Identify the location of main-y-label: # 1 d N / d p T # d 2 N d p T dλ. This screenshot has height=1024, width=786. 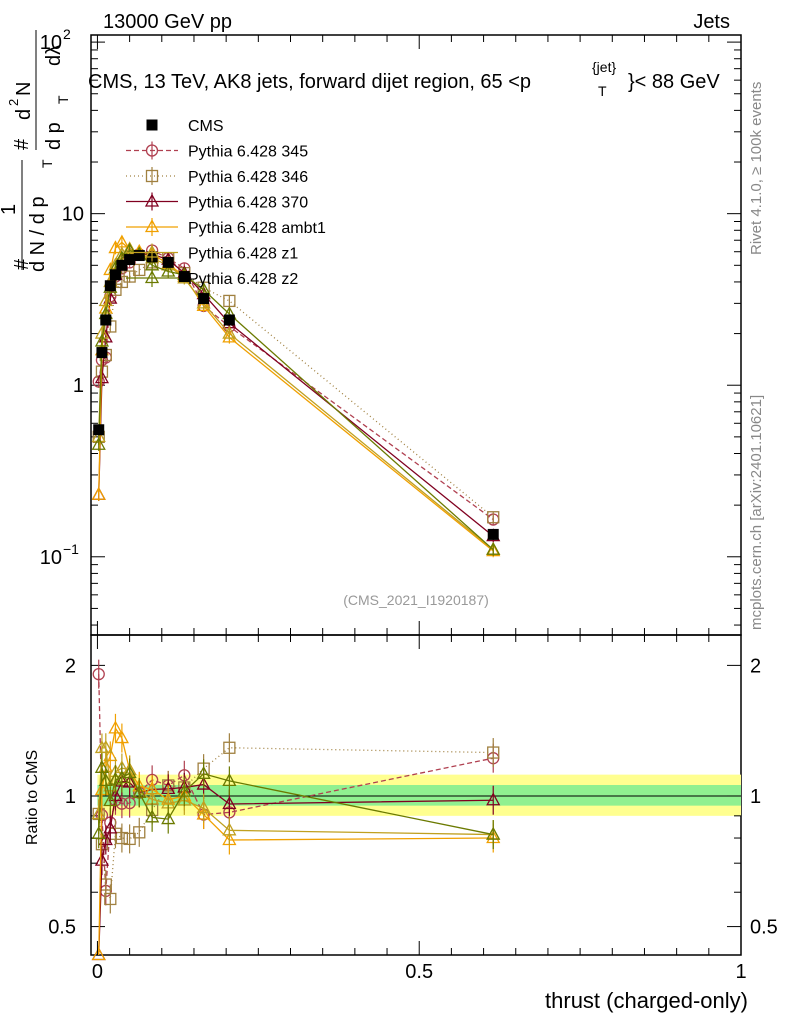
(35, 151).